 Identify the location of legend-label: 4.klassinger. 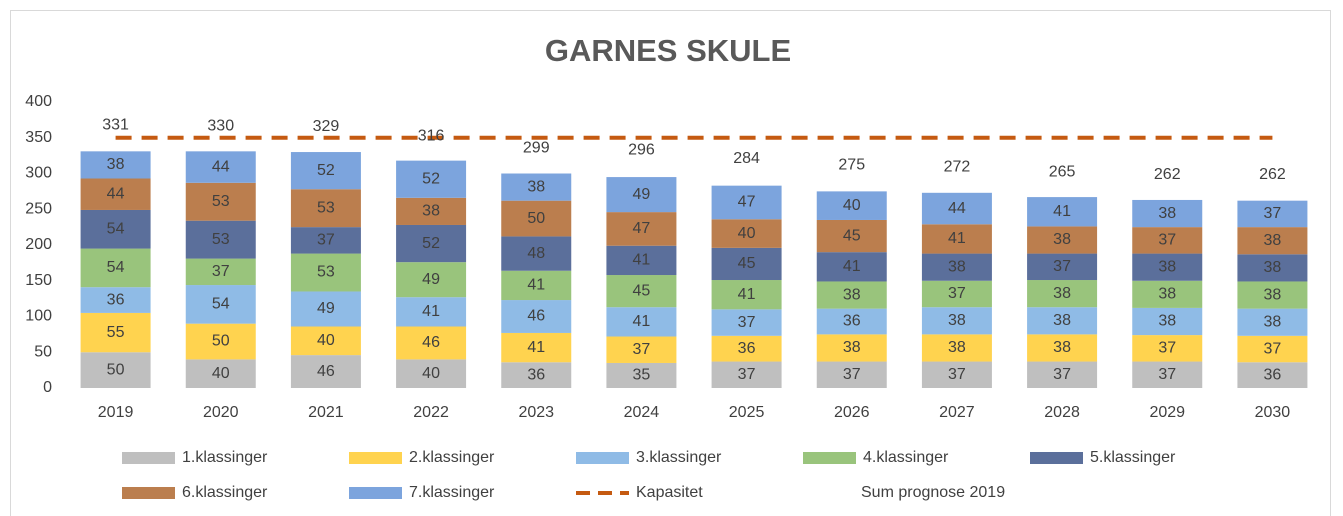
(906, 457).